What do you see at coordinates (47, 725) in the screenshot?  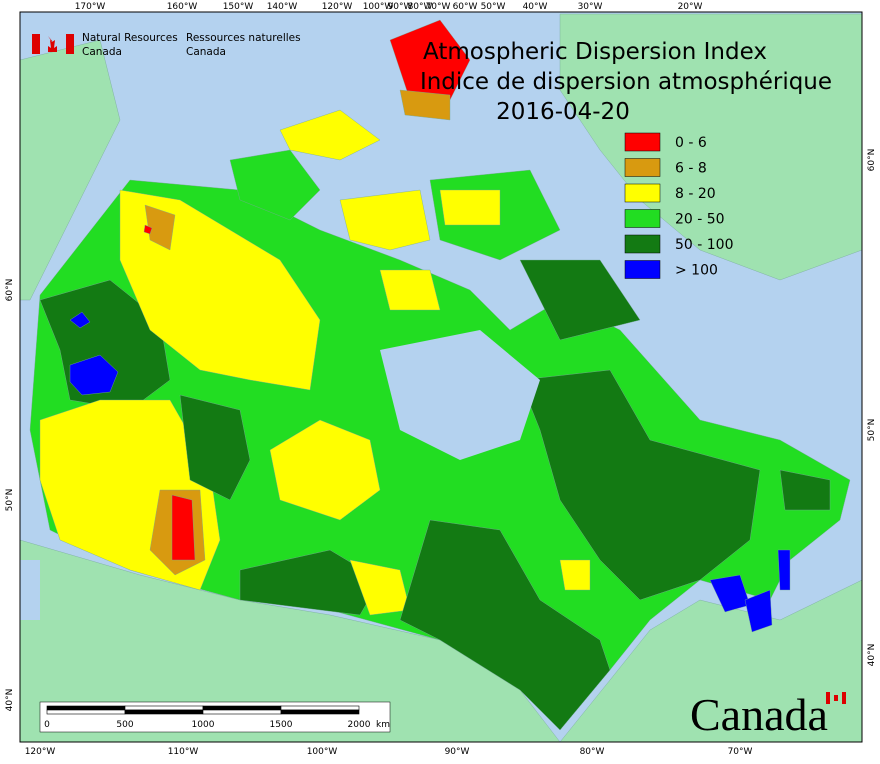 I see `scale-label: 0` at bounding box center [47, 725].